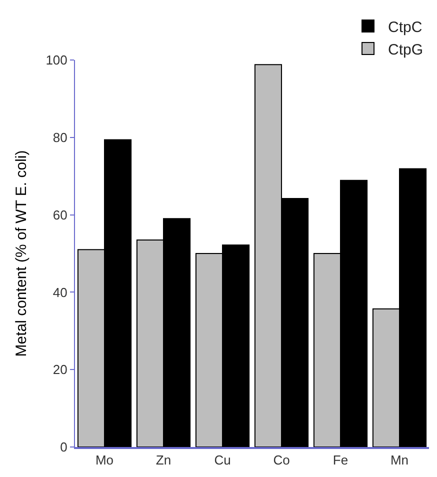 The height and width of the screenshot is (477, 437). What do you see at coordinates (104, 460) in the screenshot?
I see `x-tick-label: Mo` at bounding box center [104, 460].